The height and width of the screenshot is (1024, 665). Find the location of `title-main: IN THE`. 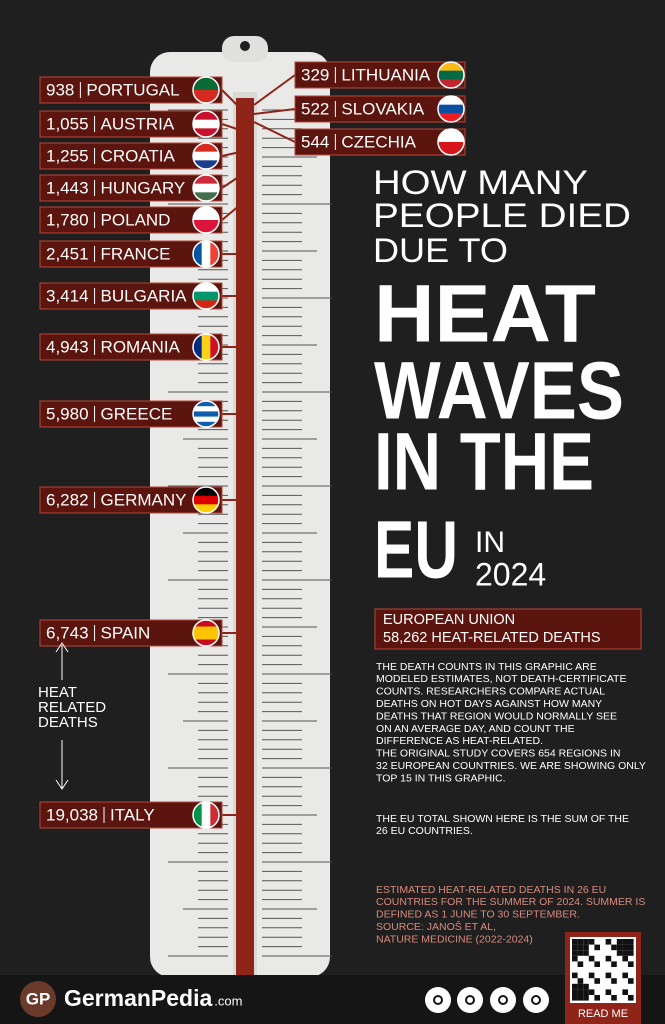

title-main: IN THE is located at coordinates (484, 462).